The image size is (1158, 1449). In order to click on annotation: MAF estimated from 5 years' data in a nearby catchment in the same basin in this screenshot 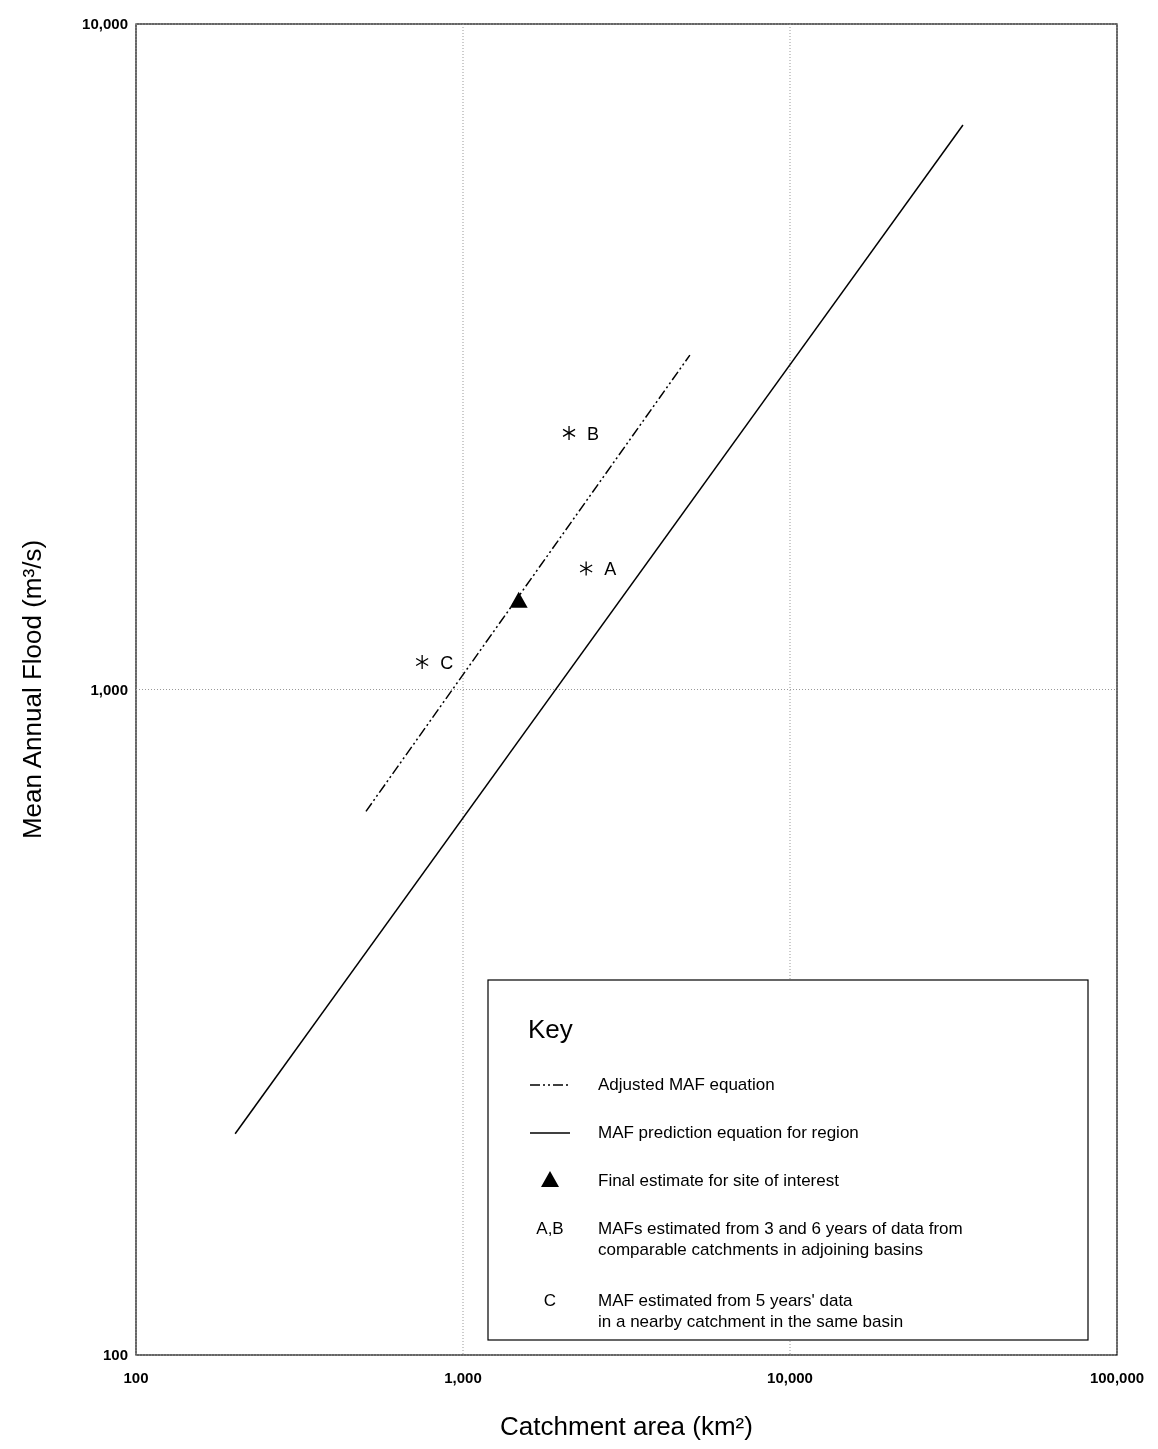, I will do `click(751, 1311)`.